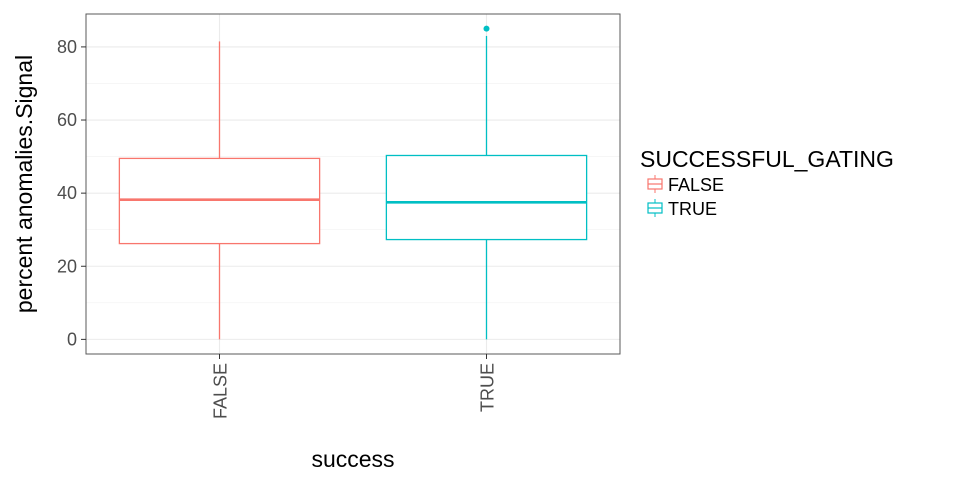  I want to click on y-axis: 0 20 40 60 80, so click(71, 193).